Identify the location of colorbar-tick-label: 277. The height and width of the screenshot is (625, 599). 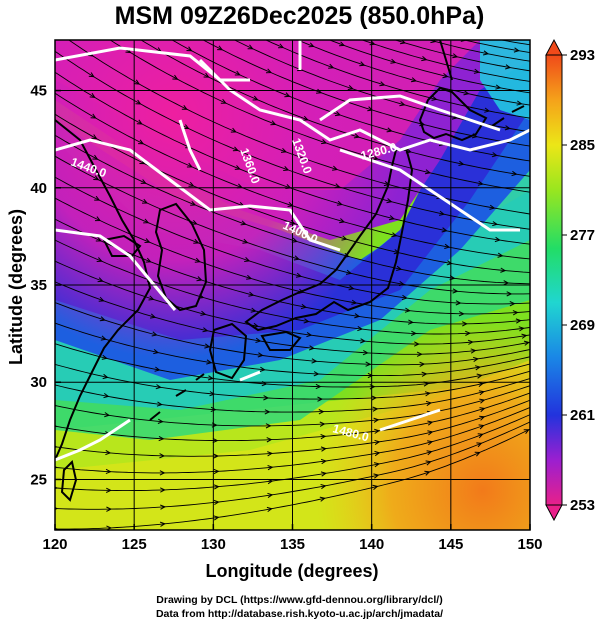
(582, 235).